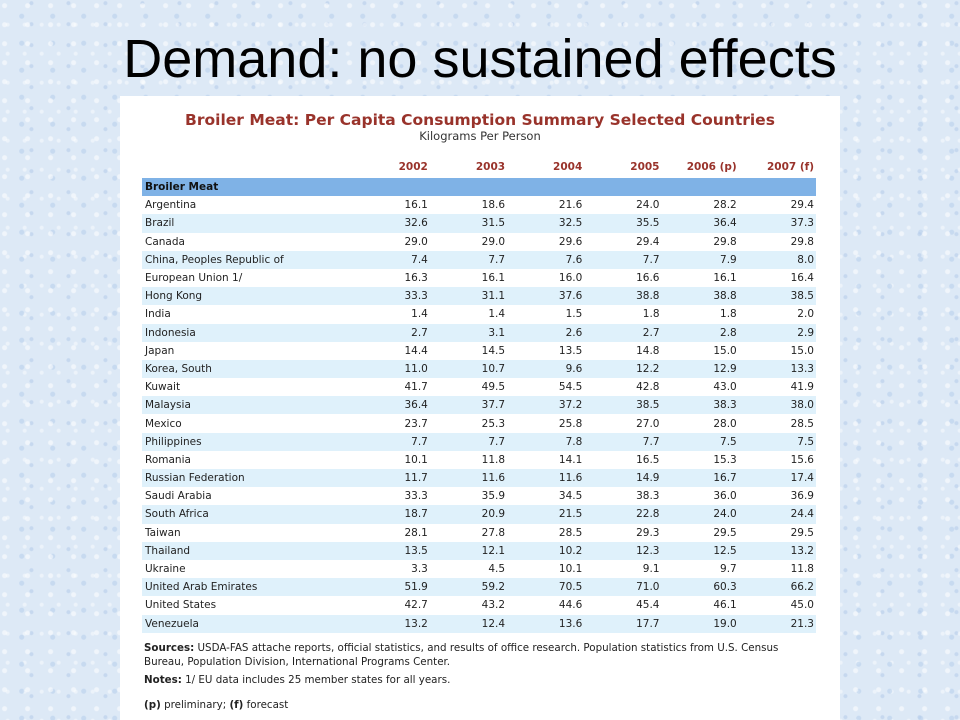  What do you see at coordinates (623, 278) in the screenshot?
I see `value-cell: 16.6` at bounding box center [623, 278].